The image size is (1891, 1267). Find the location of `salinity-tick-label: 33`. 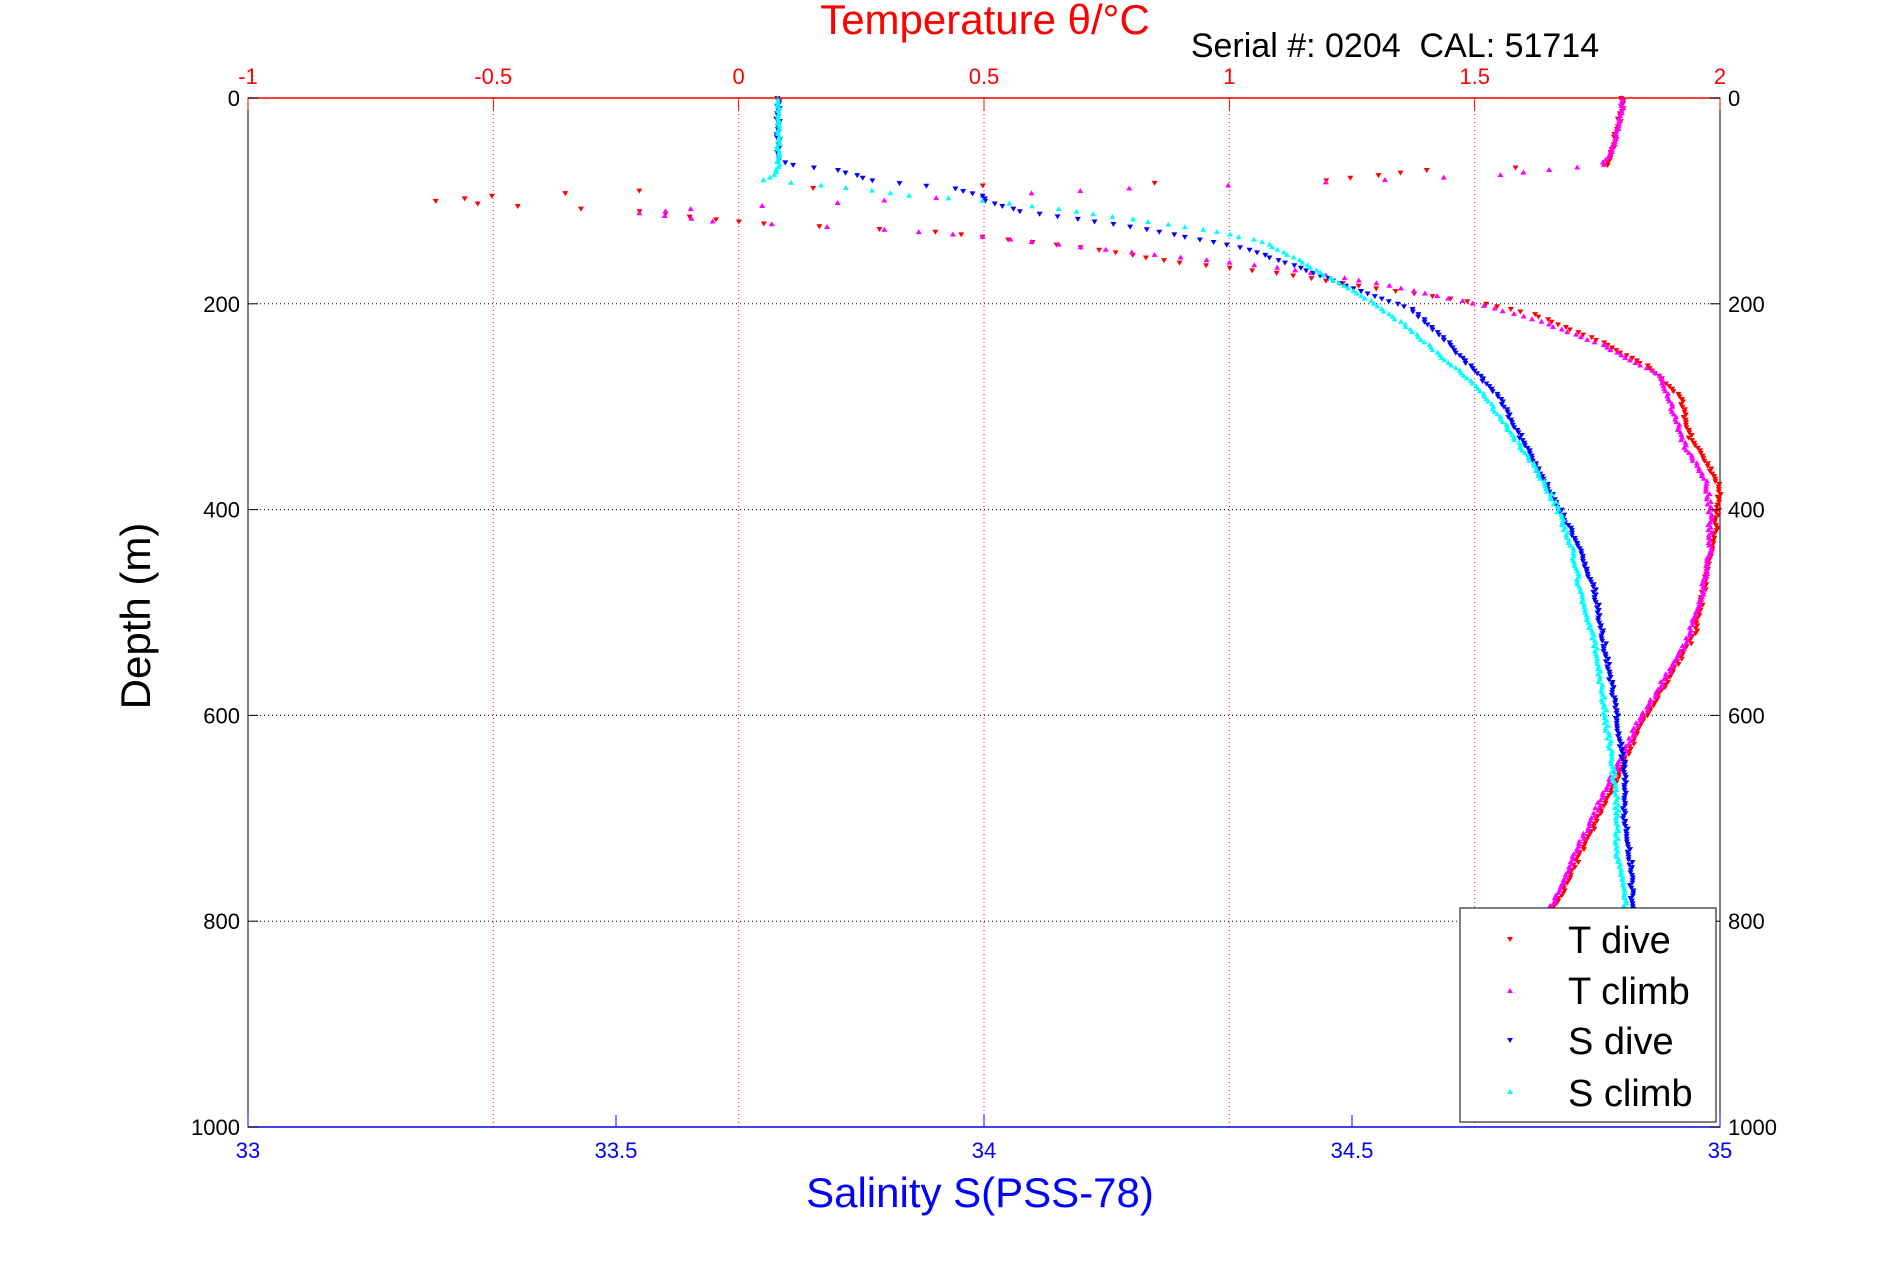

salinity-tick-label: 33 is located at coordinates (248, 1150).